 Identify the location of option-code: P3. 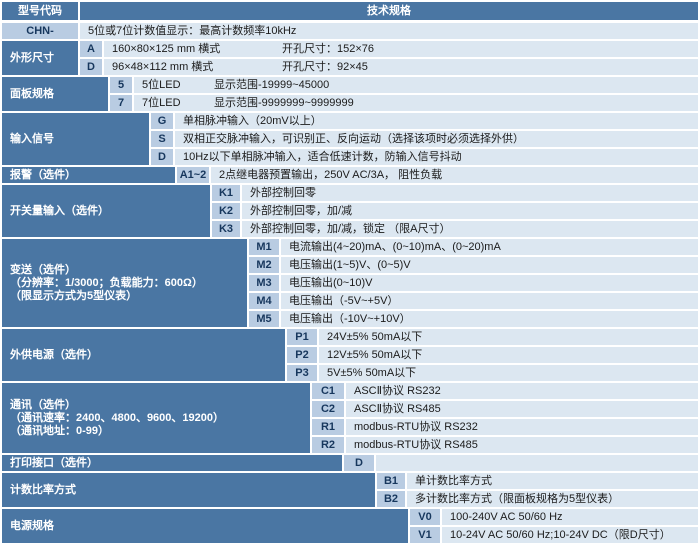
(302, 373).